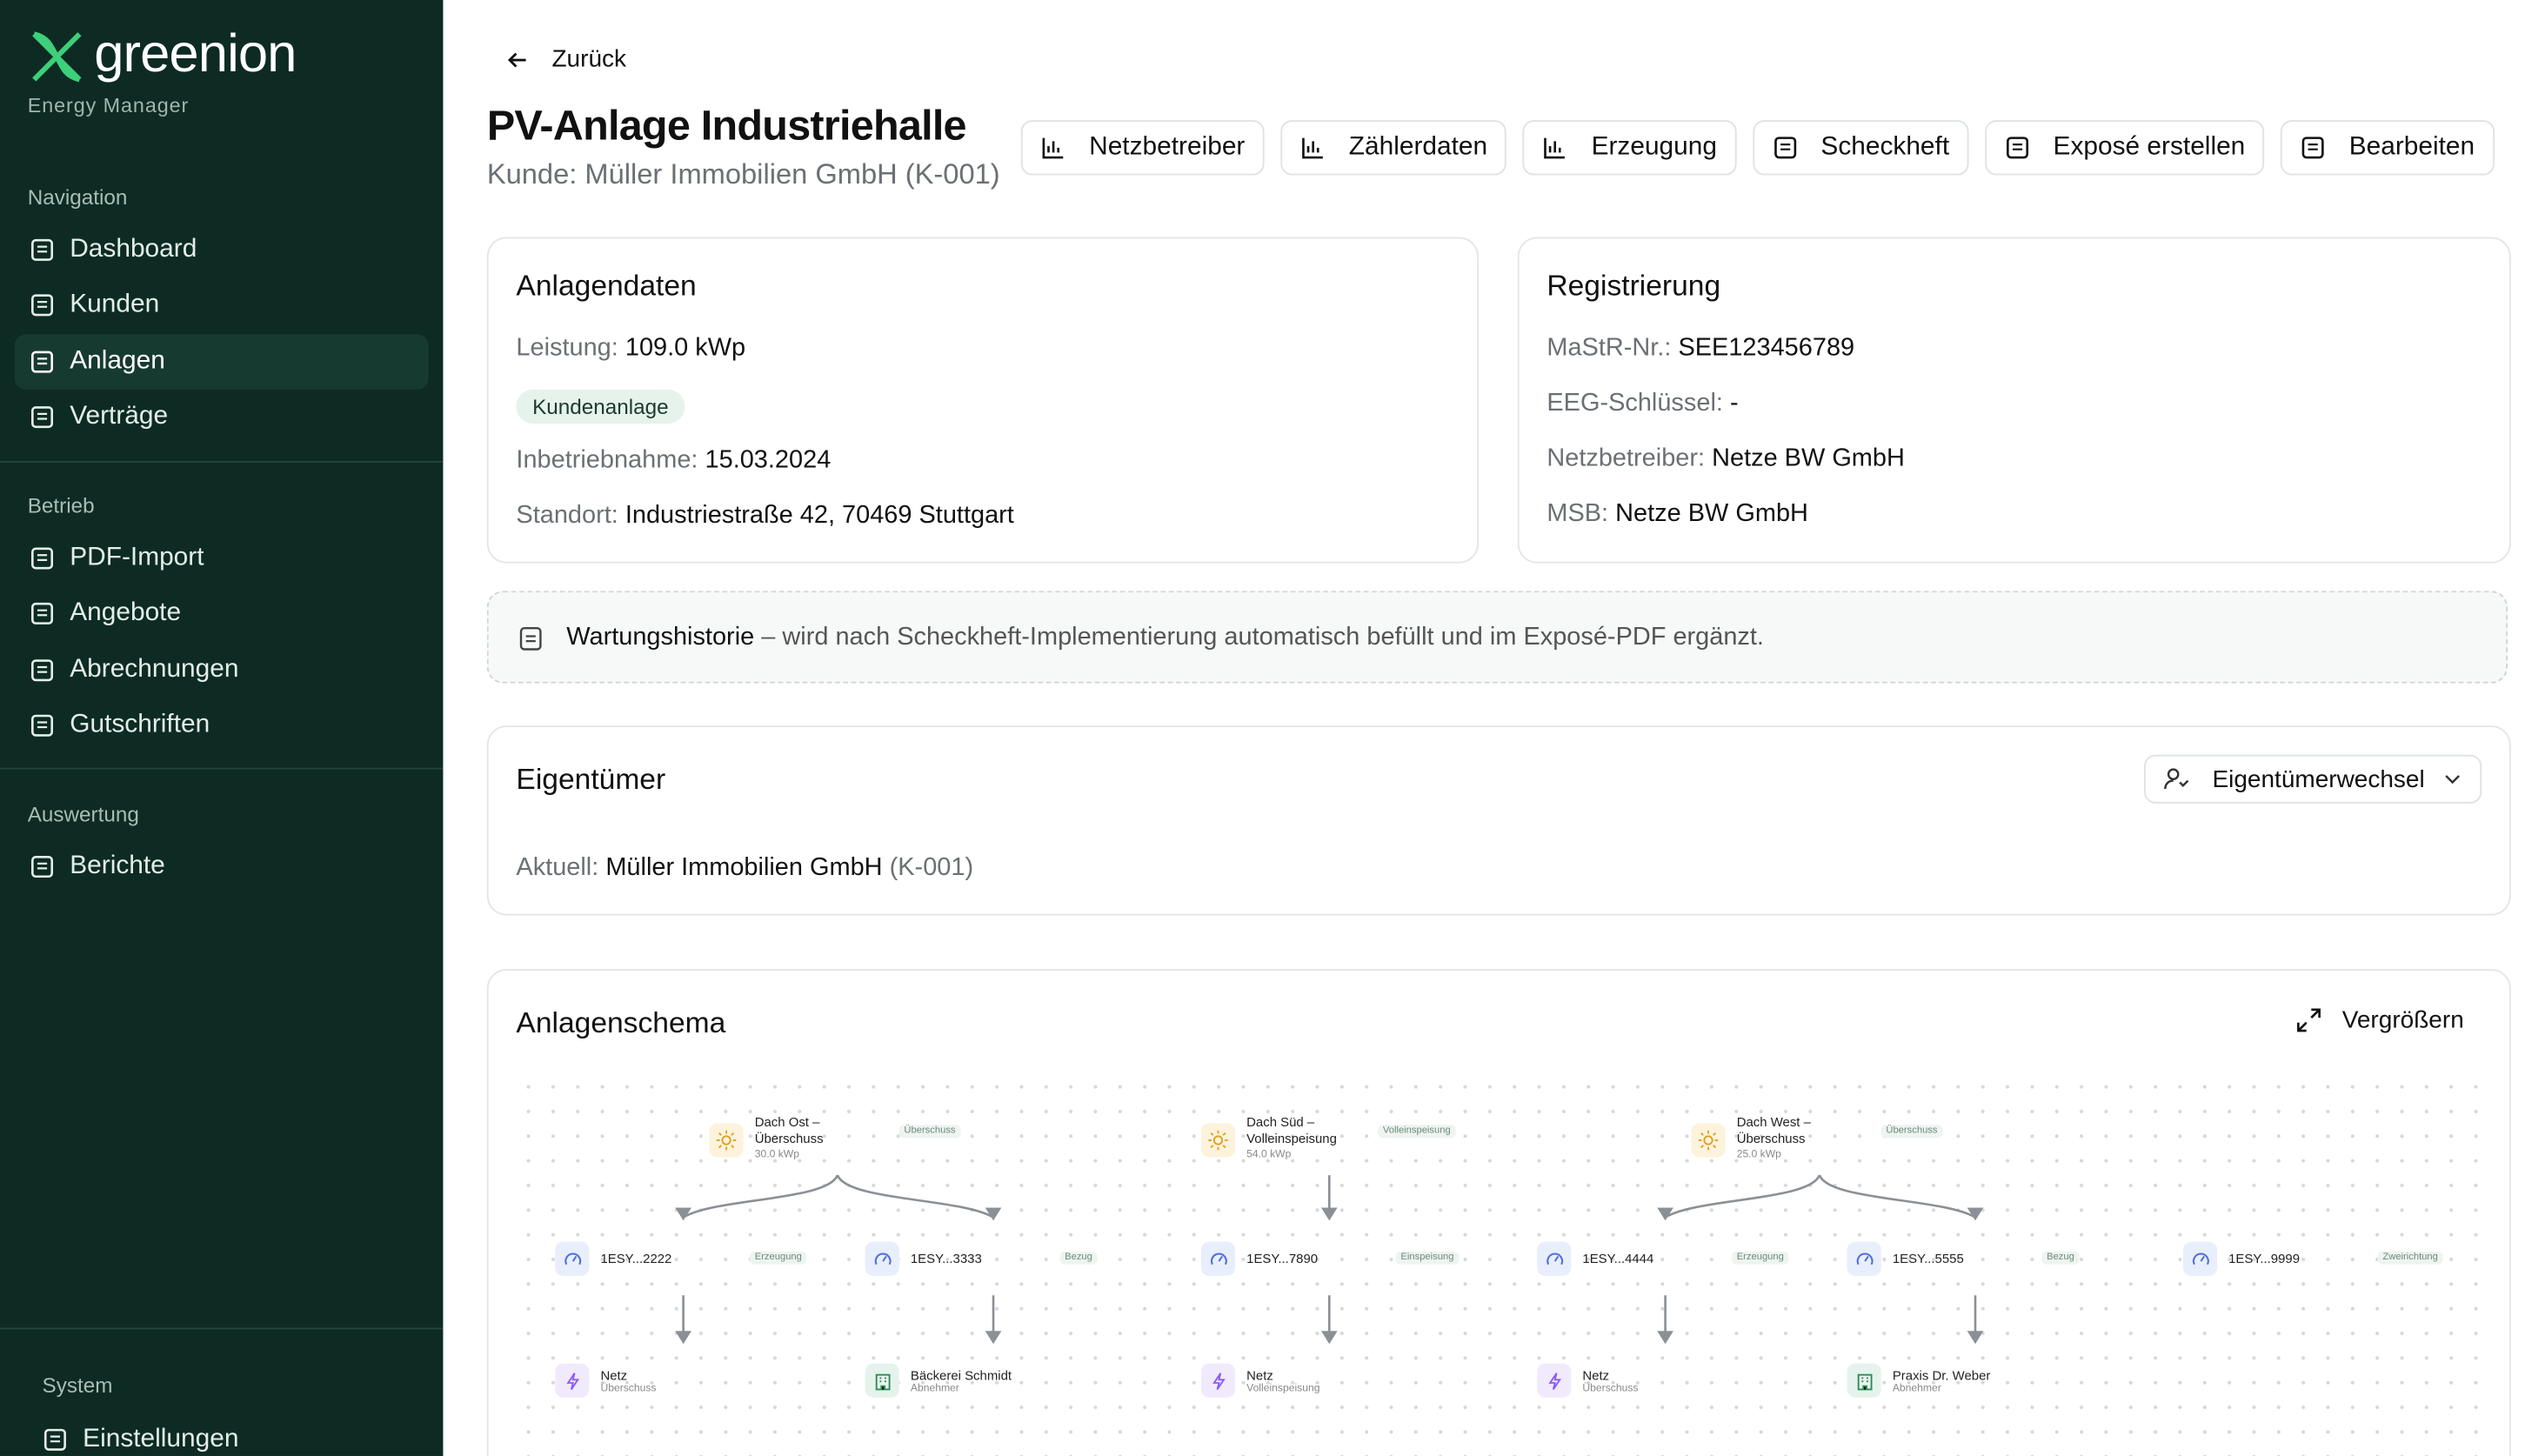 The image size is (2545, 1456). What do you see at coordinates (222, 305) in the screenshot?
I see `nav-item: Kunden` at bounding box center [222, 305].